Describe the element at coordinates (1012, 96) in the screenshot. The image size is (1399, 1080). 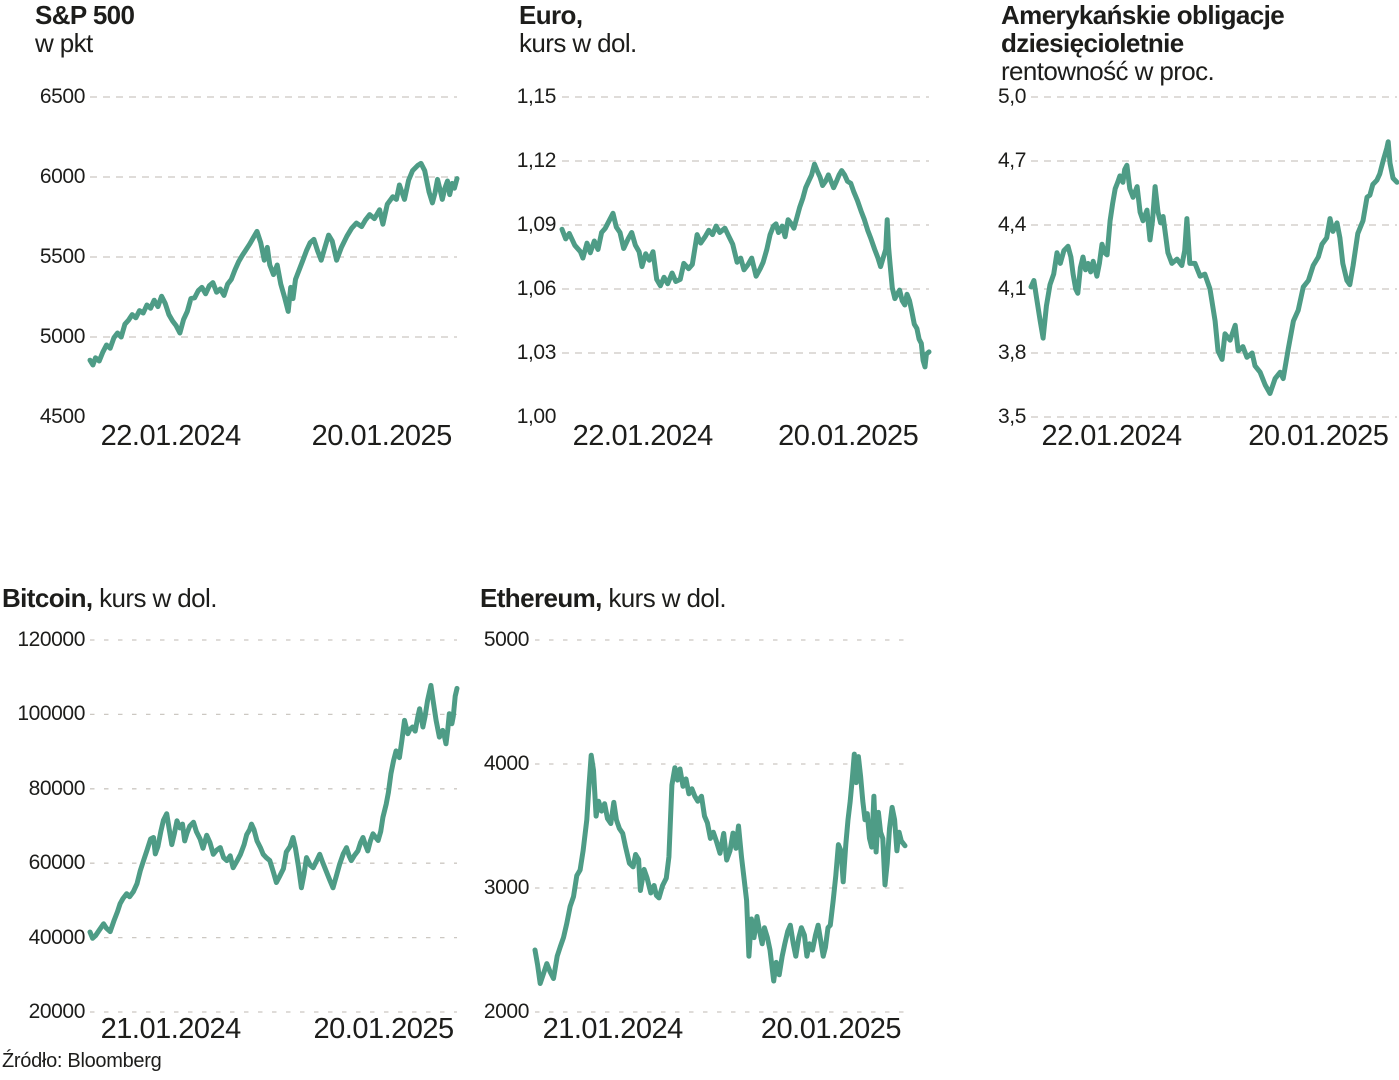
I see `y-tick-label: 5,0` at that location.